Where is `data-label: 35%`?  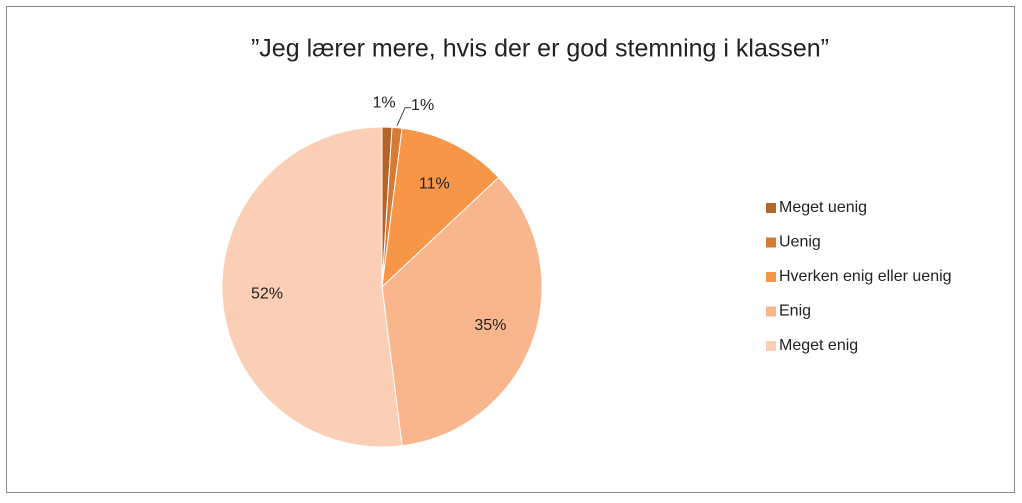 data-label: 35% is located at coordinates (490, 325).